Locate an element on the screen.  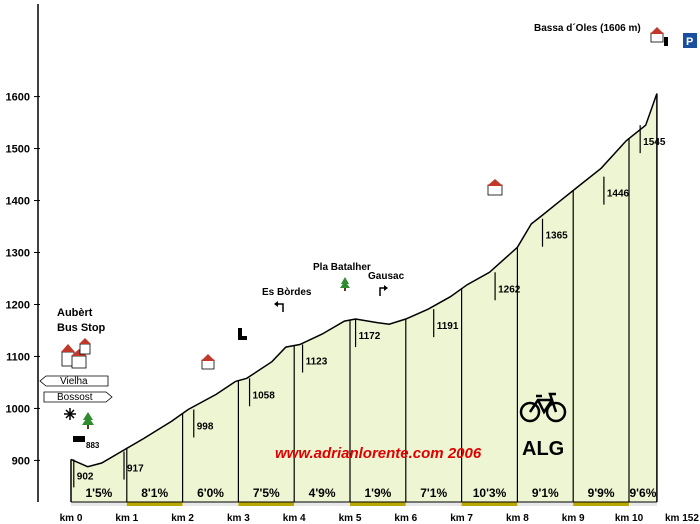
brand-logo: ALG is located at coordinates (543, 449).